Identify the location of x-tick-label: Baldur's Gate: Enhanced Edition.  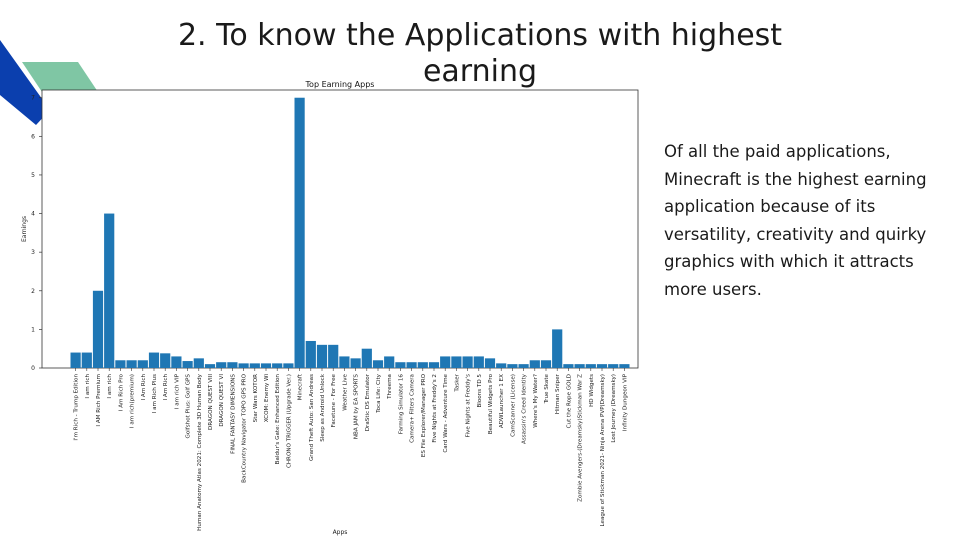
(278, 419).